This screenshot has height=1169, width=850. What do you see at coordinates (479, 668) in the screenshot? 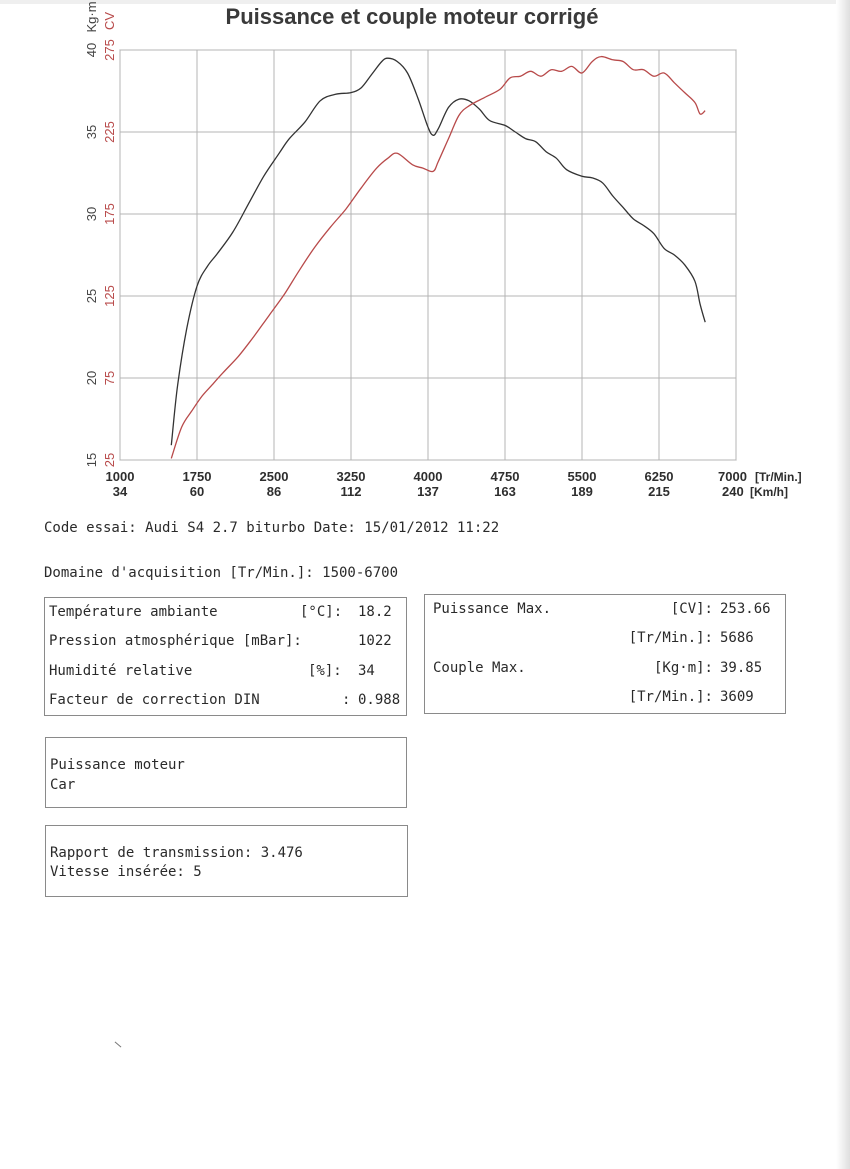
I see `couple-max-label: Couple Max.` at bounding box center [479, 668].